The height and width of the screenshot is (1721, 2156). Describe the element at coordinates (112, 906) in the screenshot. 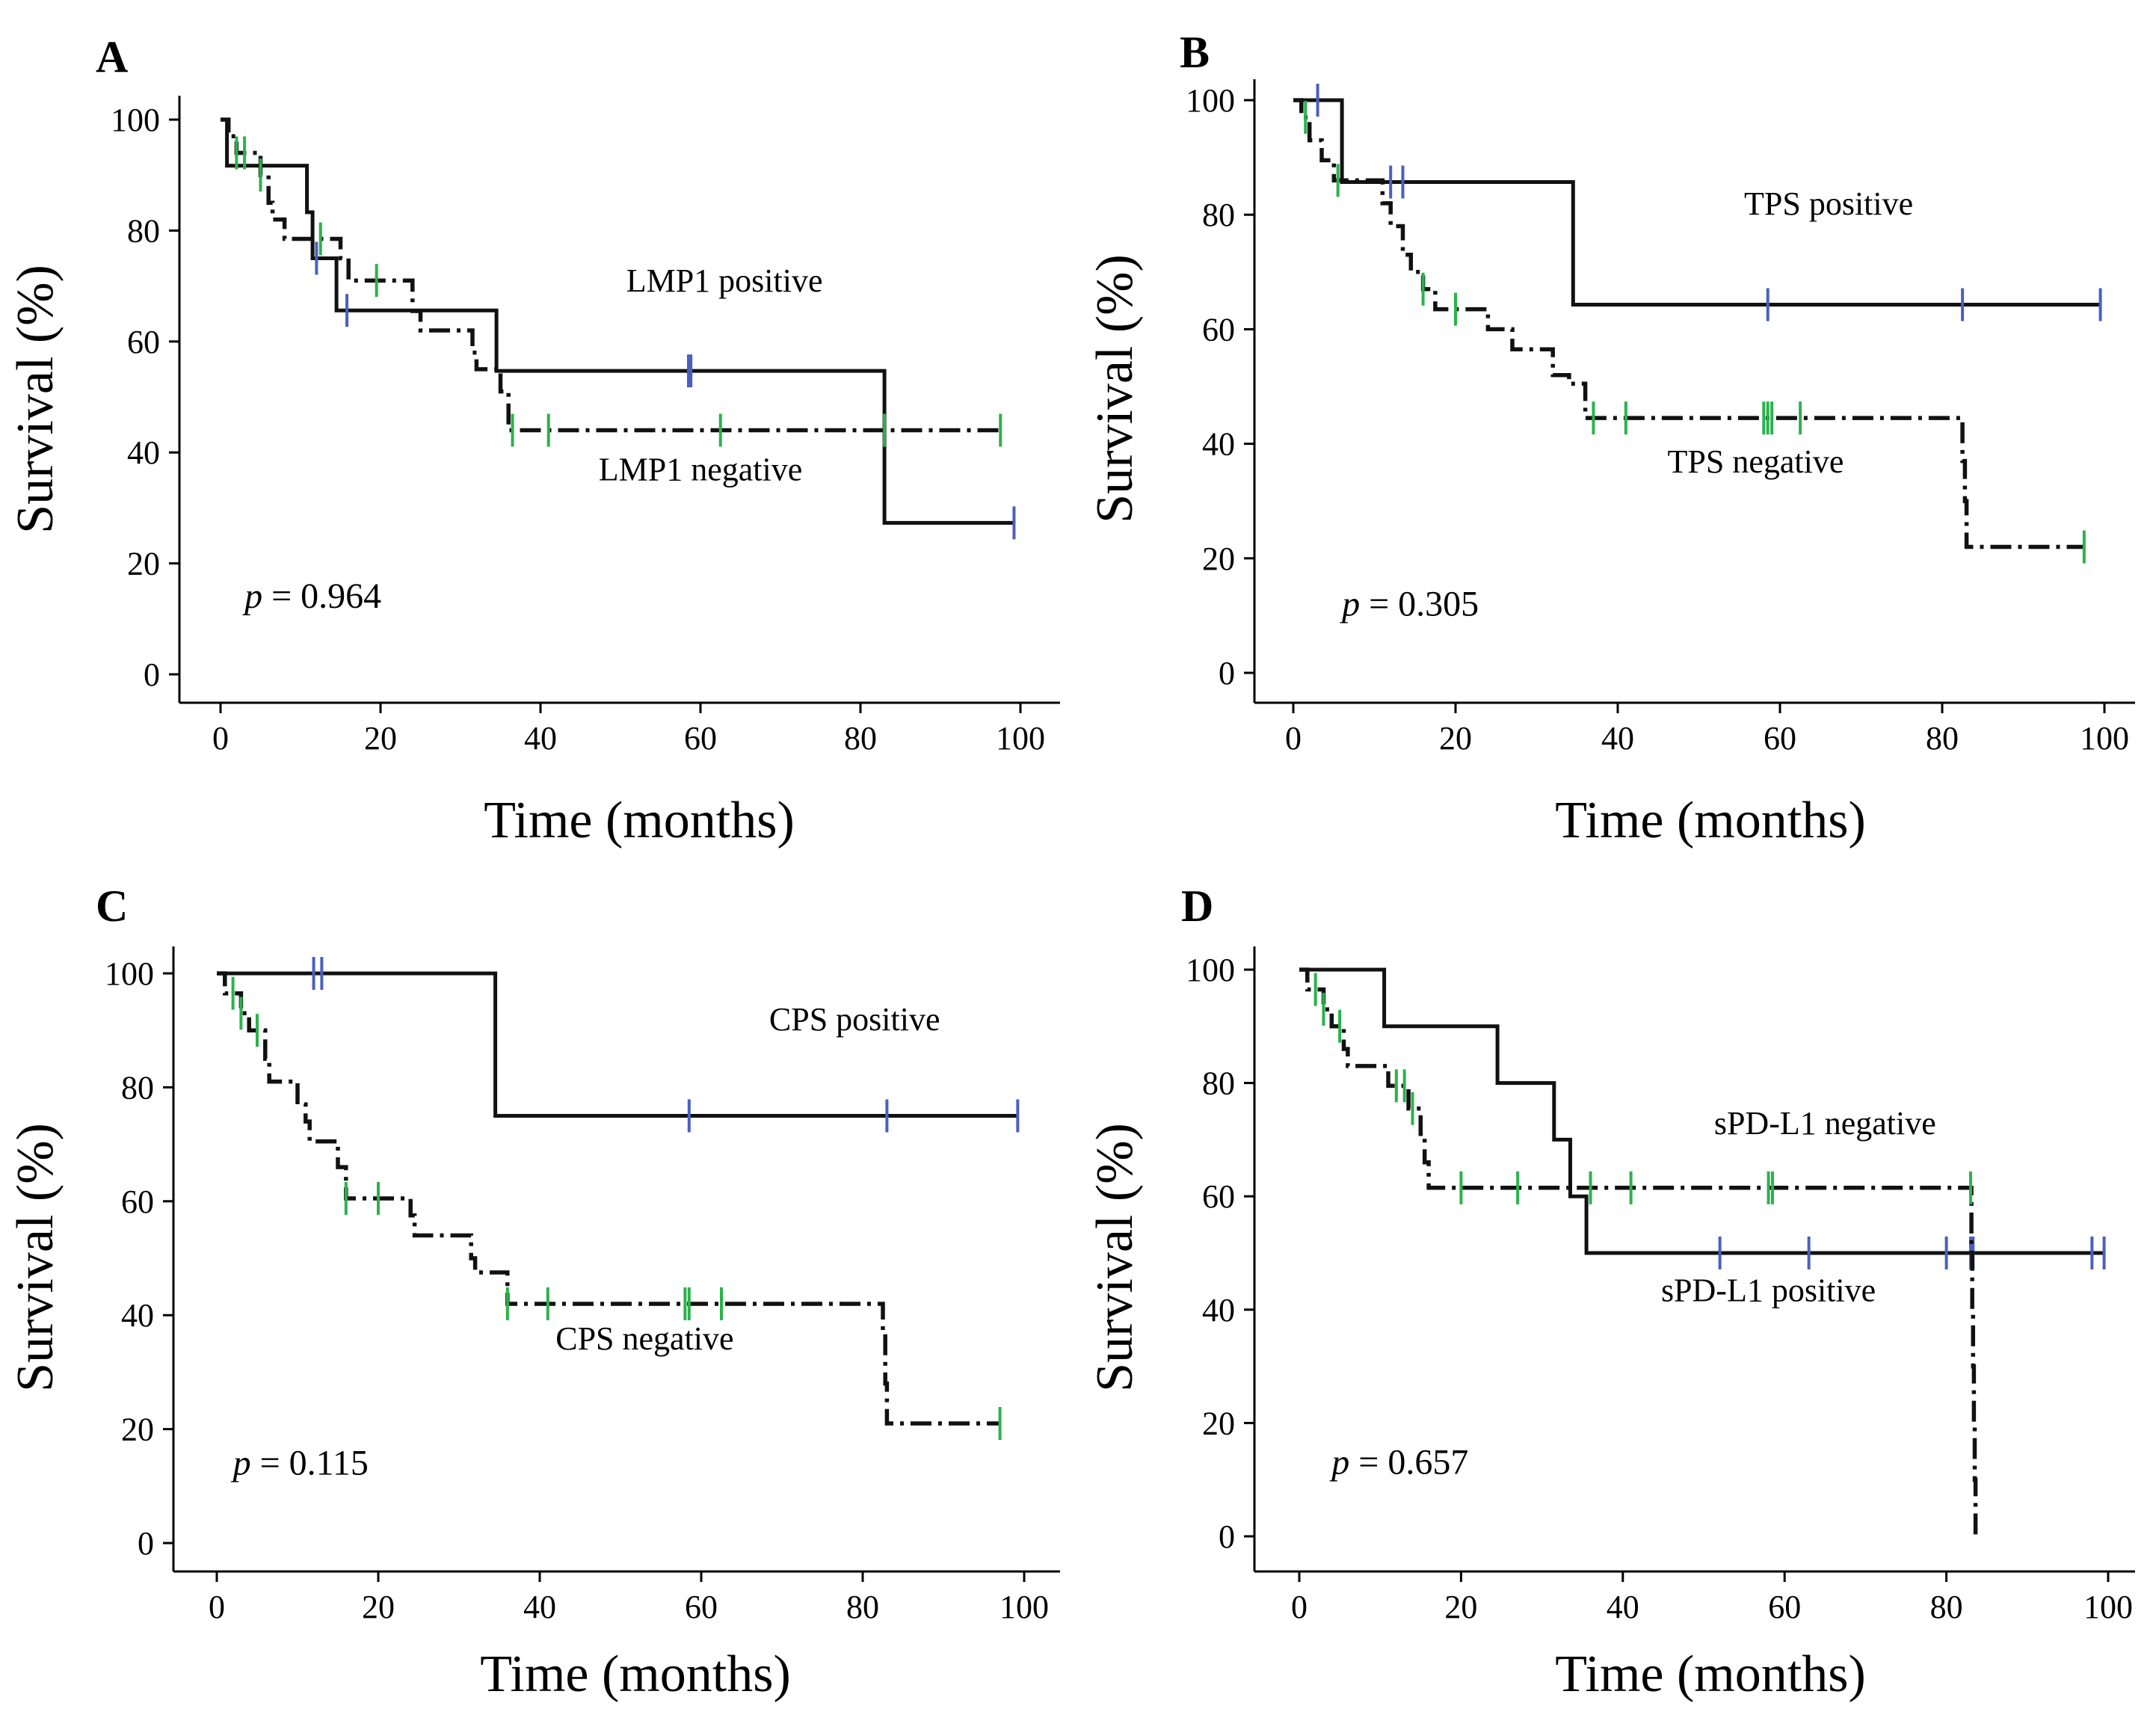

I see `panel-letter: C` at that location.